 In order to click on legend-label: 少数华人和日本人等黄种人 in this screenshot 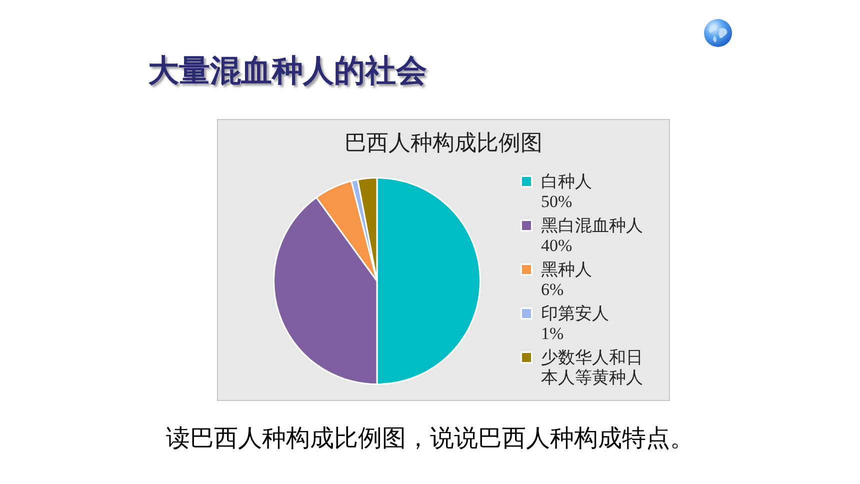, I will do `click(592, 367)`.